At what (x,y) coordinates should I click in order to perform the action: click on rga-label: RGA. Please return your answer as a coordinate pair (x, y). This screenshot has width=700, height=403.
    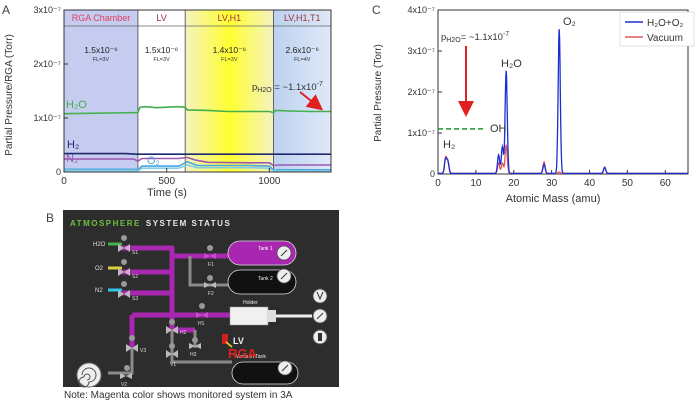
    Looking at the image, I should click on (243, 353).